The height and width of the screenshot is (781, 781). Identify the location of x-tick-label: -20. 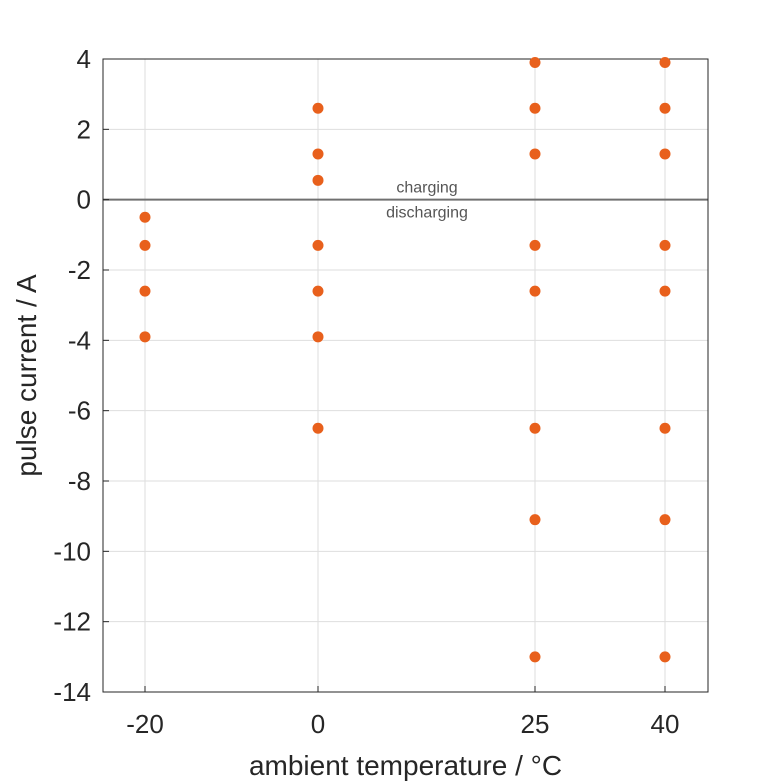
(145, 724).